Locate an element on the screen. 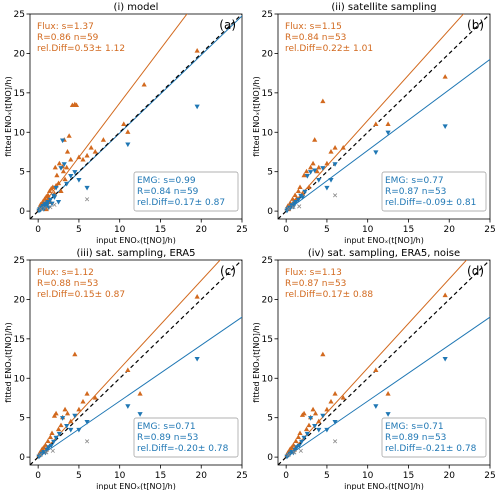  series-other is located at coordinates (312, 448).